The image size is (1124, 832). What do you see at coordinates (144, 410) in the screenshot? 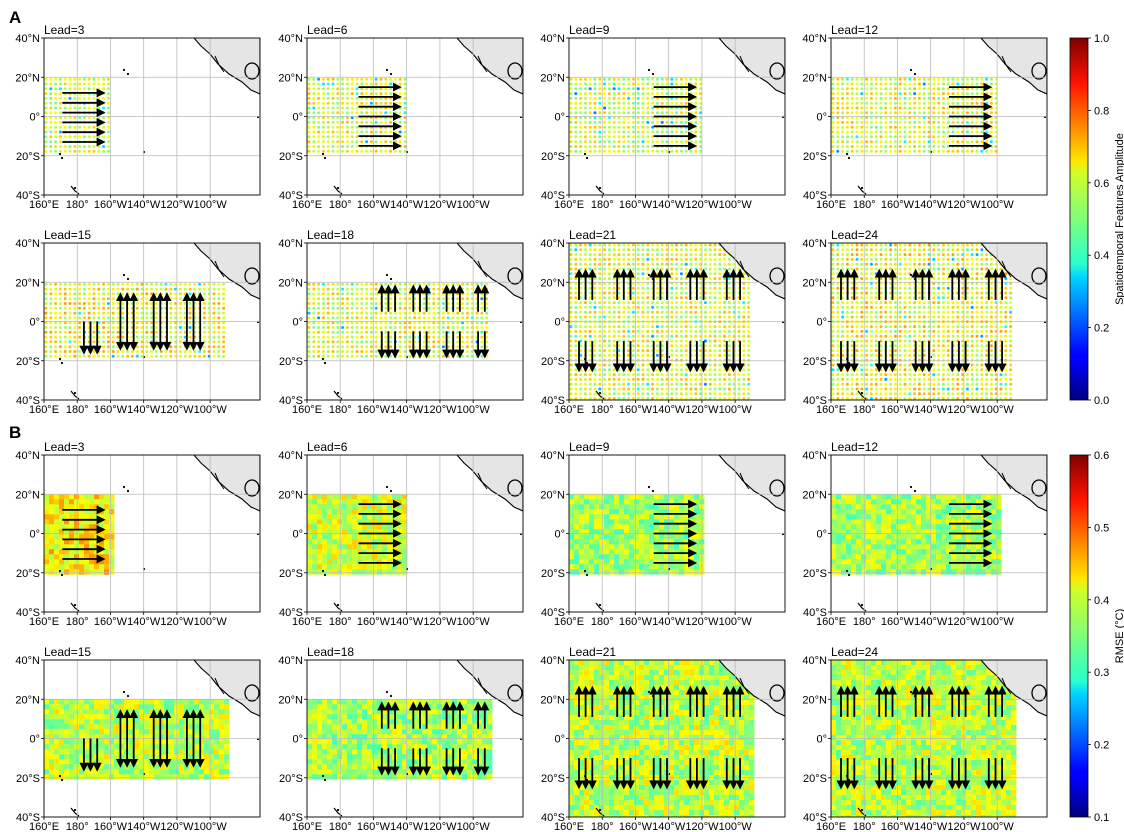
I see `x-tick-label: 140°W` at bounding box center [144, 410].